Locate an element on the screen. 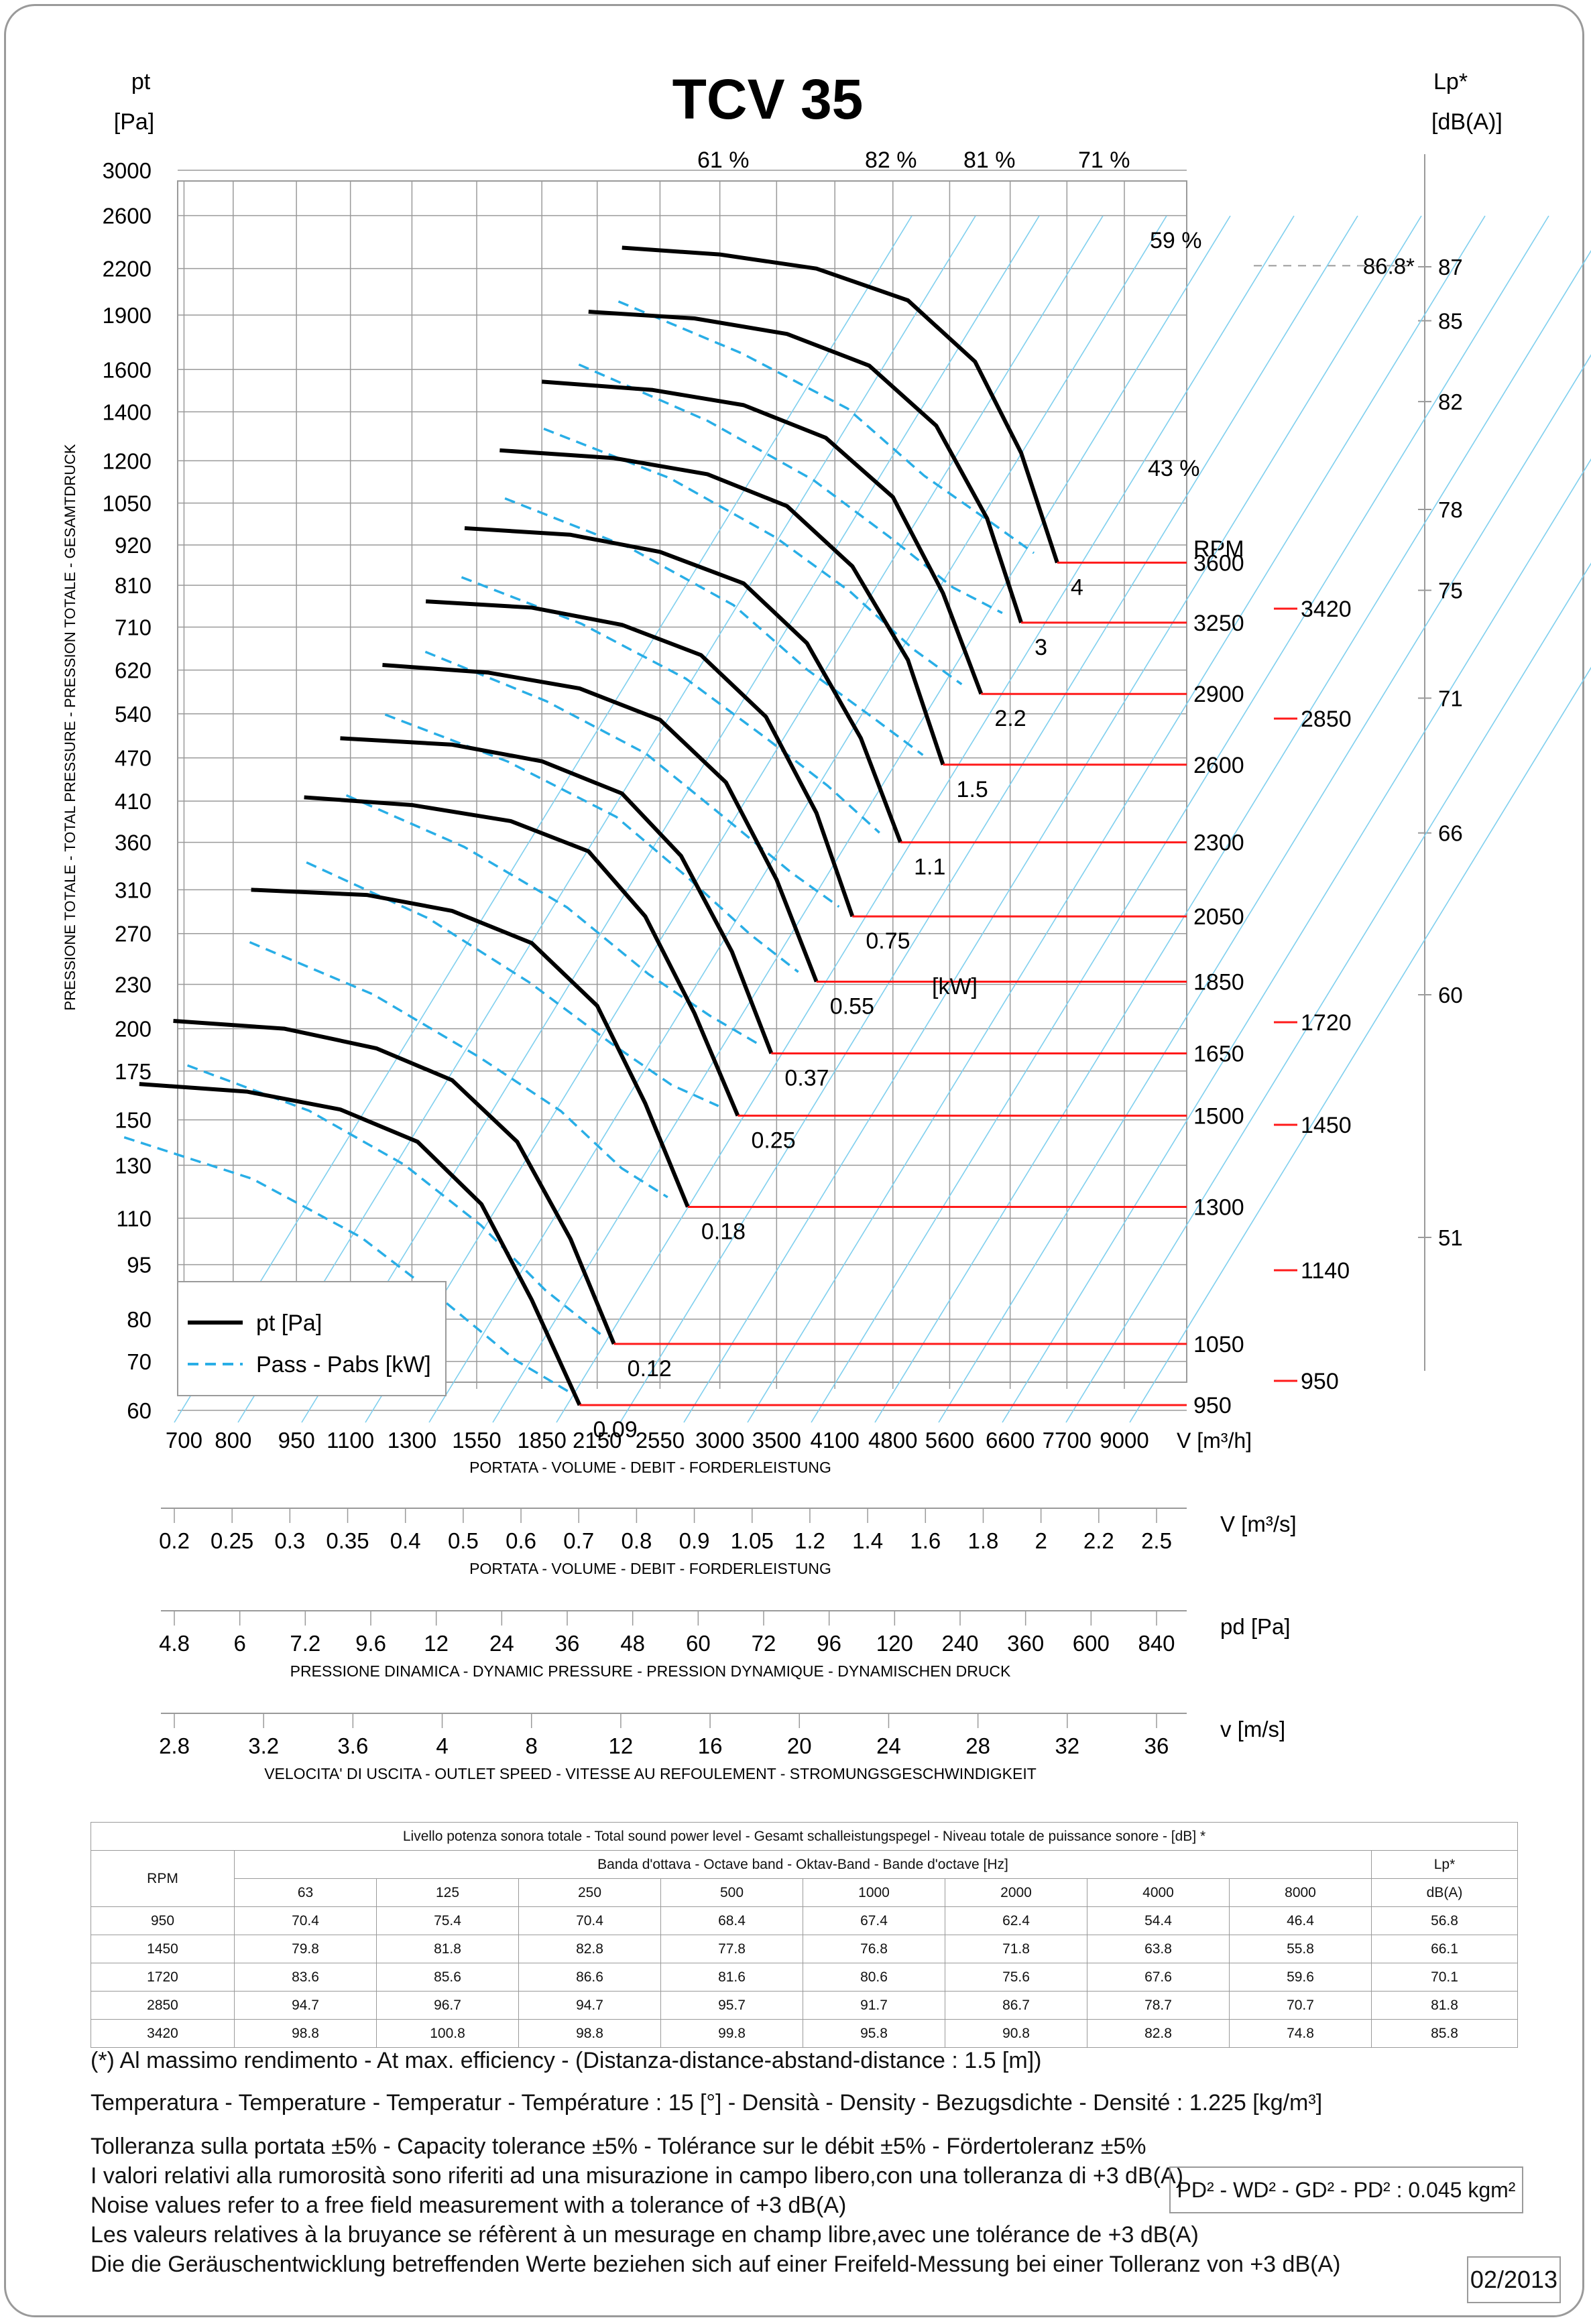 This screenshot has height=2324, width=1591. level-cell: 75.4 is located at coordinates (447, 1920).